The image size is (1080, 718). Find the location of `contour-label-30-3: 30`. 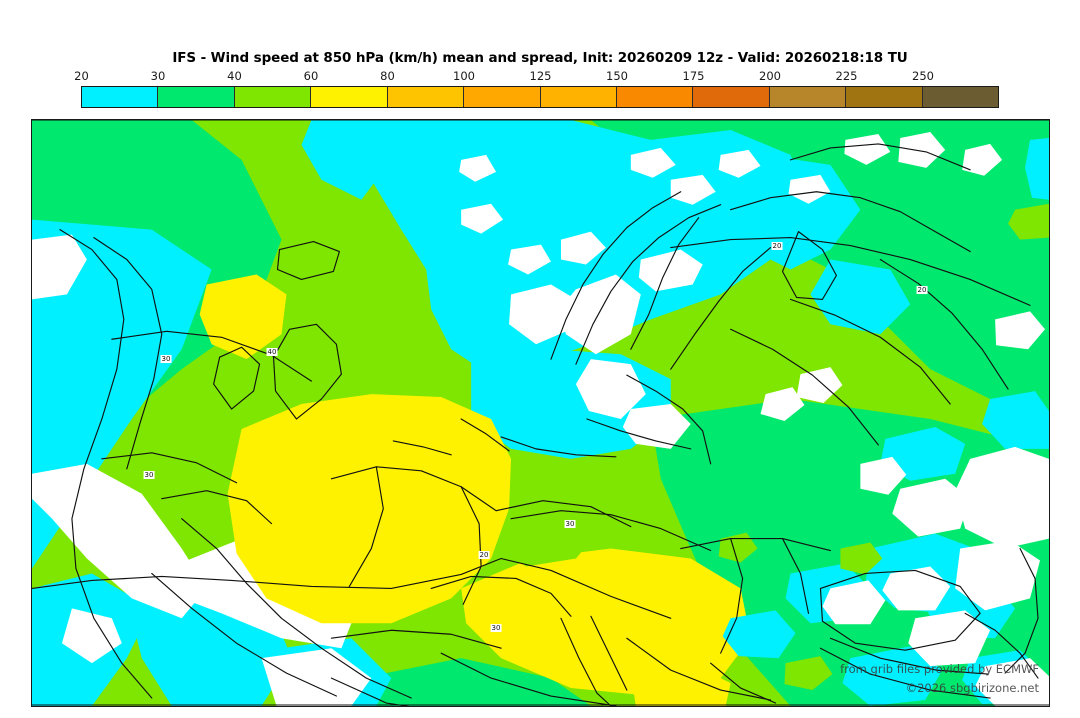

contour-label-30-3: 30 is located at coordinates (149, 475).